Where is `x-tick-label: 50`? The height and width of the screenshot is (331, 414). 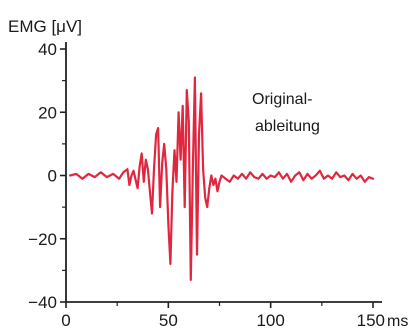 x-tick-label: 50 is located at coordinates (168, 320).